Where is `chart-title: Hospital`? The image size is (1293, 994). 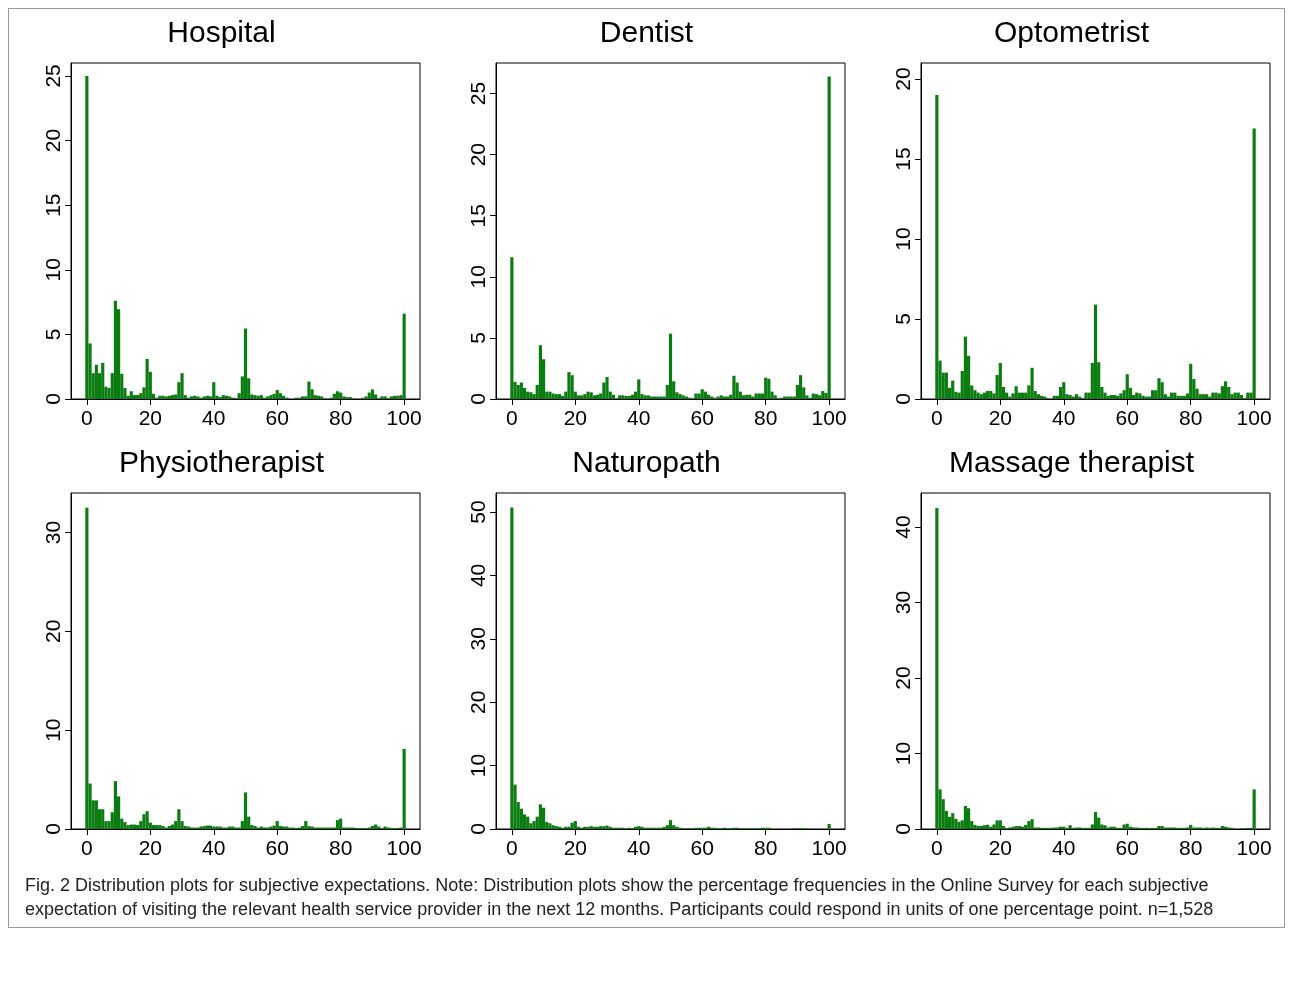
chart-title: Hospital is located at coordinates (221, 31).